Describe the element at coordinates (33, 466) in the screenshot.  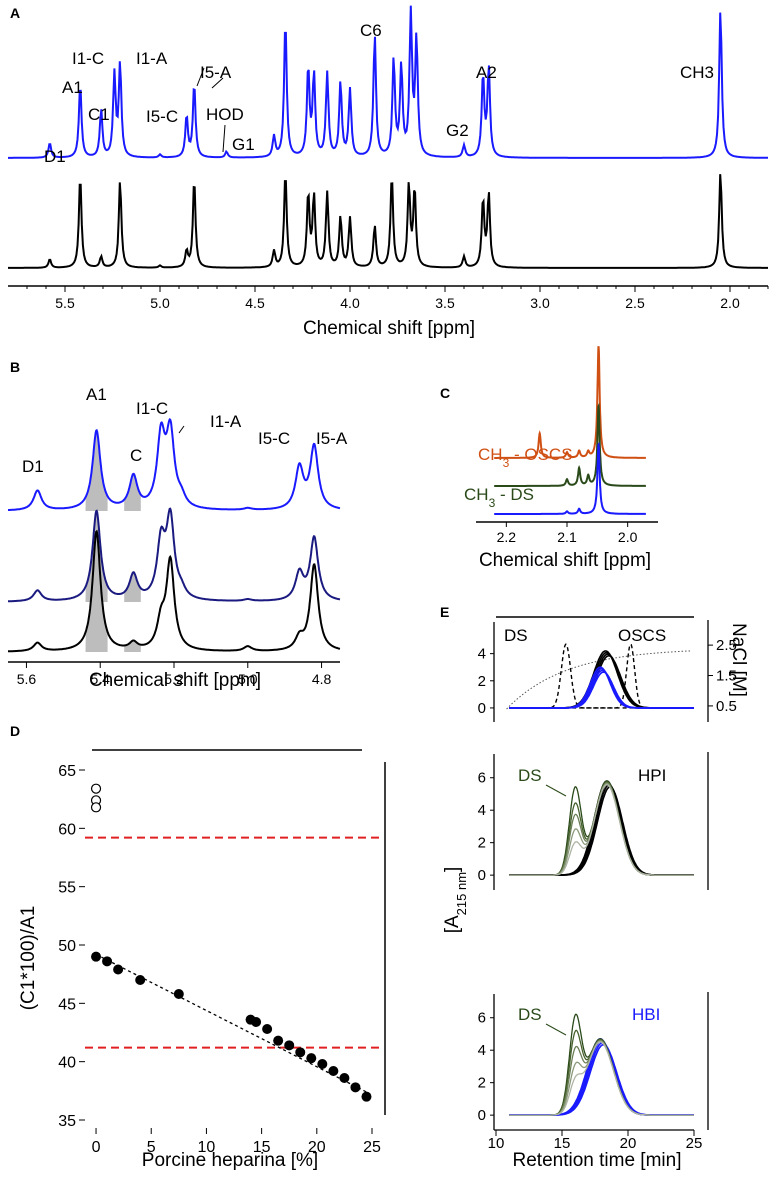
I see `peak-label-d1-b: D1` at that location.